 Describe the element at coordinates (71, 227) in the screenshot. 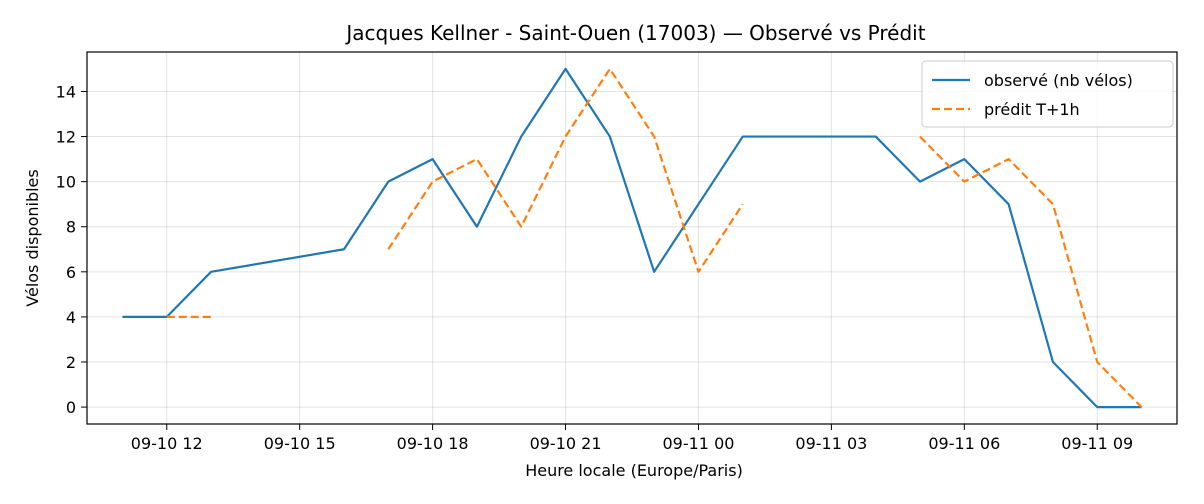

I see `y-tick-label: 8` at that location.